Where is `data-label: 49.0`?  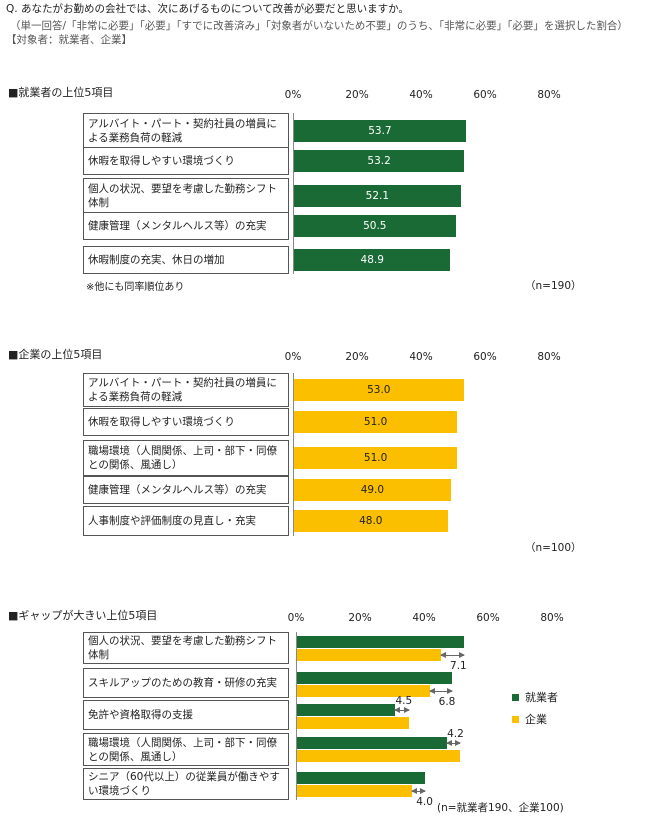
data-label: 49.0 is located at coordinates (372, 490).